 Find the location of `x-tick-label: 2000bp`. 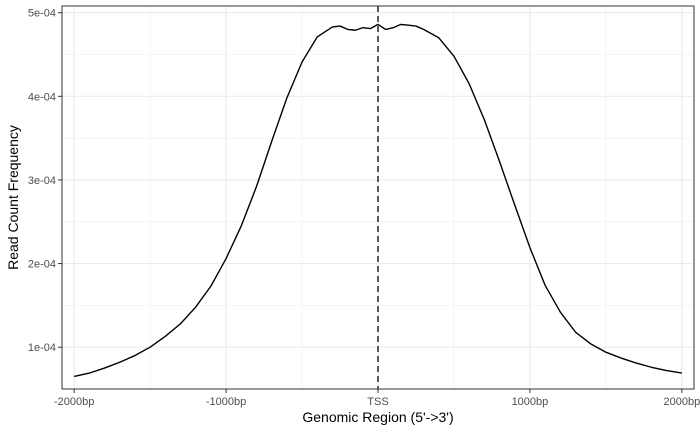

x-tick-label: 2000bp is located at coordinates (681, 402).